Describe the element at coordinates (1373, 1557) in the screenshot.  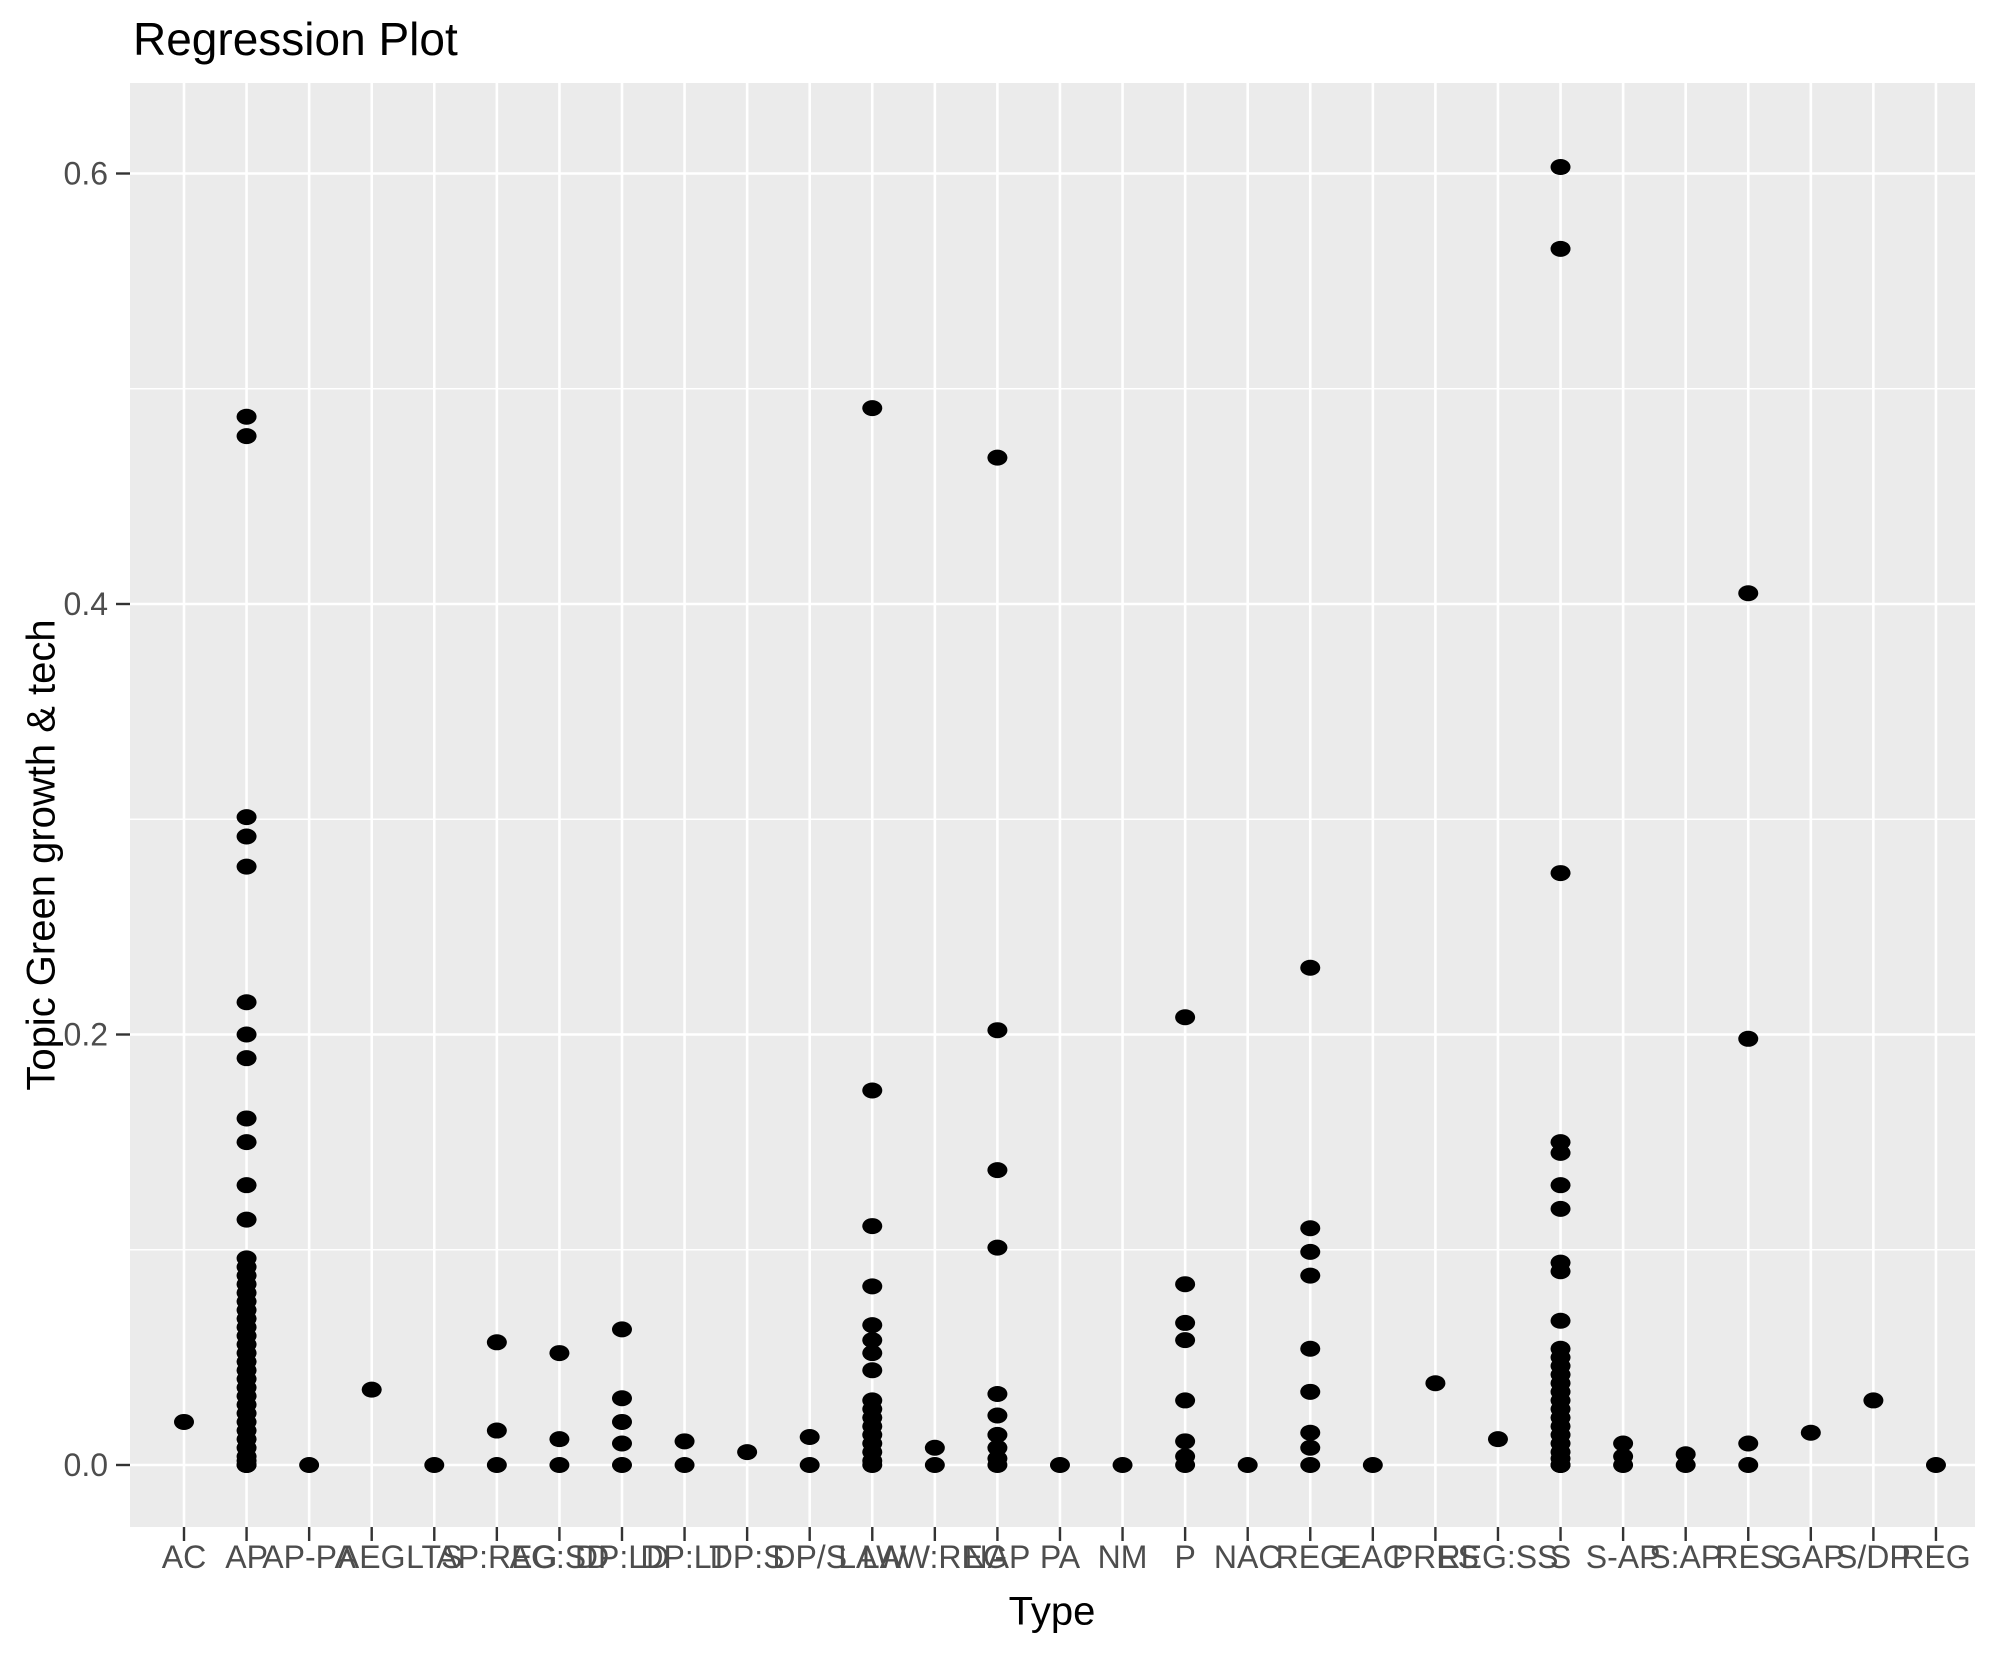
I see `x-tick-label: EAC` at that location.